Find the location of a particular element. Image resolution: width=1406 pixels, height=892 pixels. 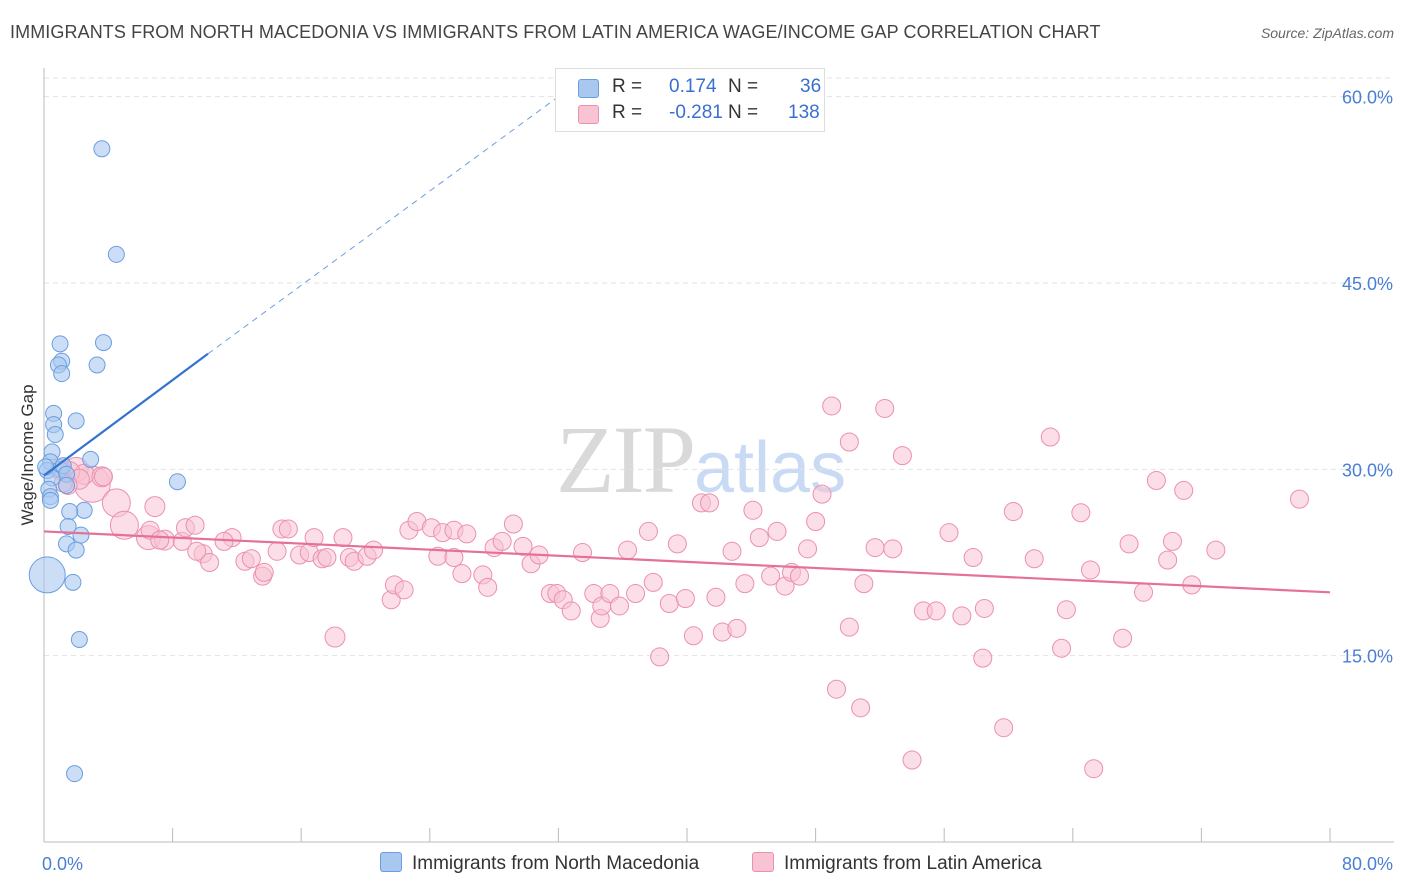

bottom-legend-latin-america: Immigrants from Latin America is located at coordinates (897, 863).